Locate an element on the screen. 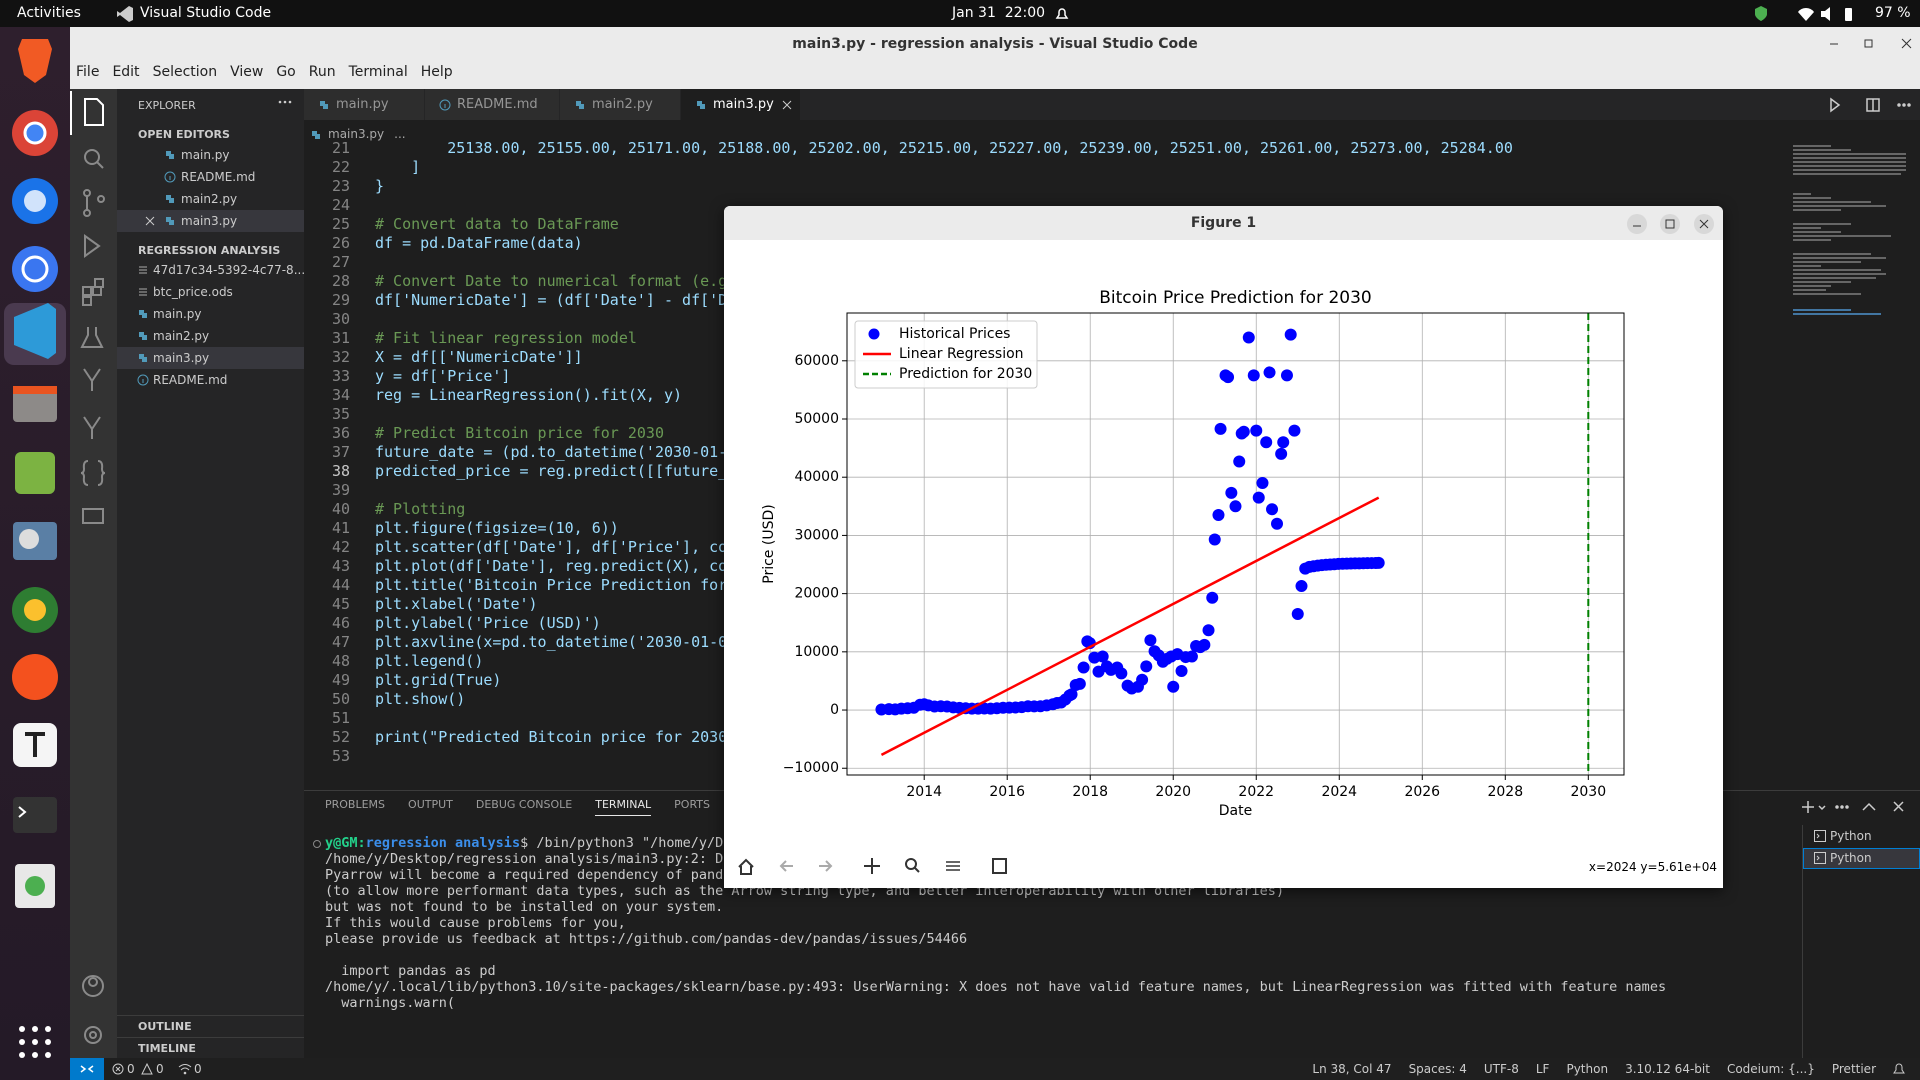  app-grid is located at coordinates (35, 1042).